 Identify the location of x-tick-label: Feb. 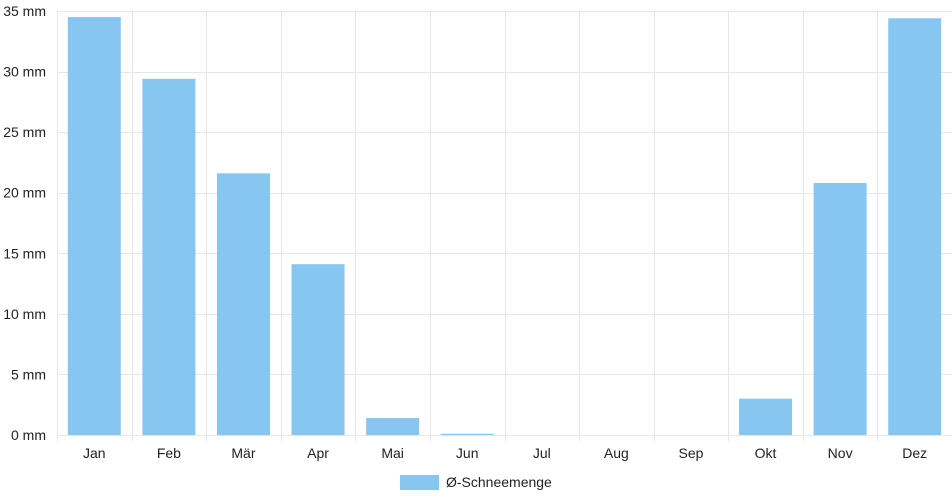
(169, 453).